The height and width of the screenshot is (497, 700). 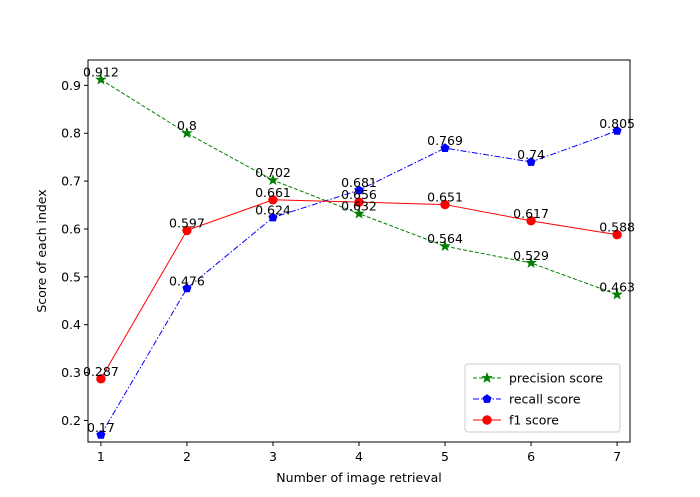 I want to click on data-label: 0.805, so click(x=617, y=123).